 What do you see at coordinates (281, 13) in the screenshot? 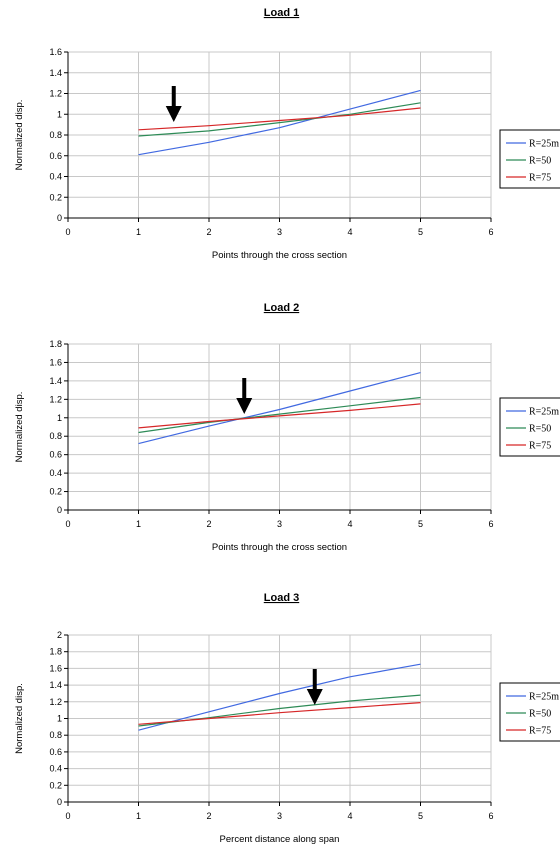
I see `chart-title: Load 1` at bounding box center [281, 13].